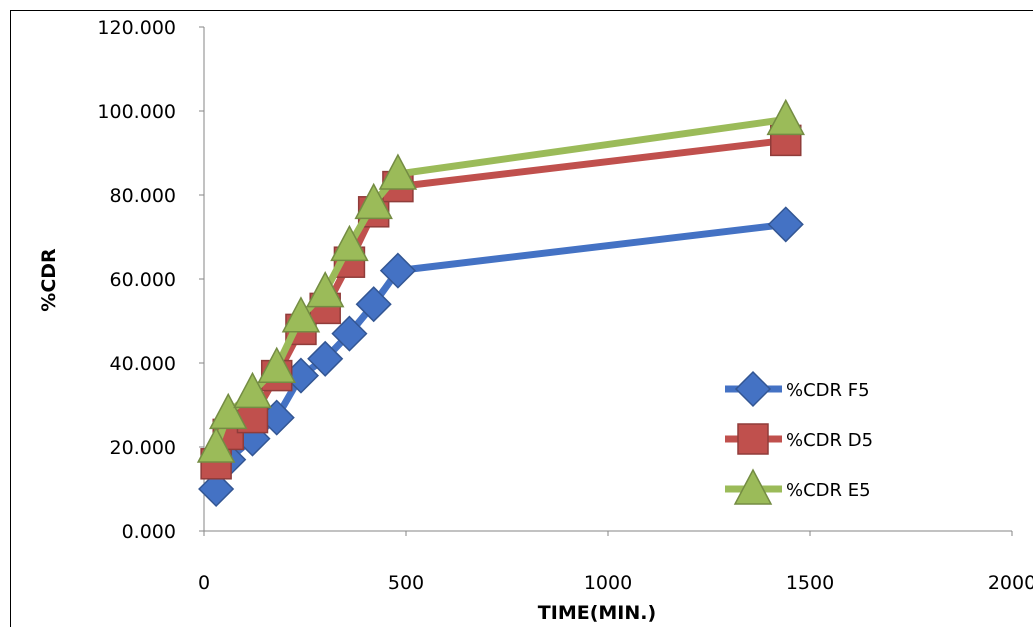 The height and width of the screenshot is (627, 1033). Describe the element at coordinates (136, 28) in the screenshot. I see `y-tick-label: 120.000` at that location.